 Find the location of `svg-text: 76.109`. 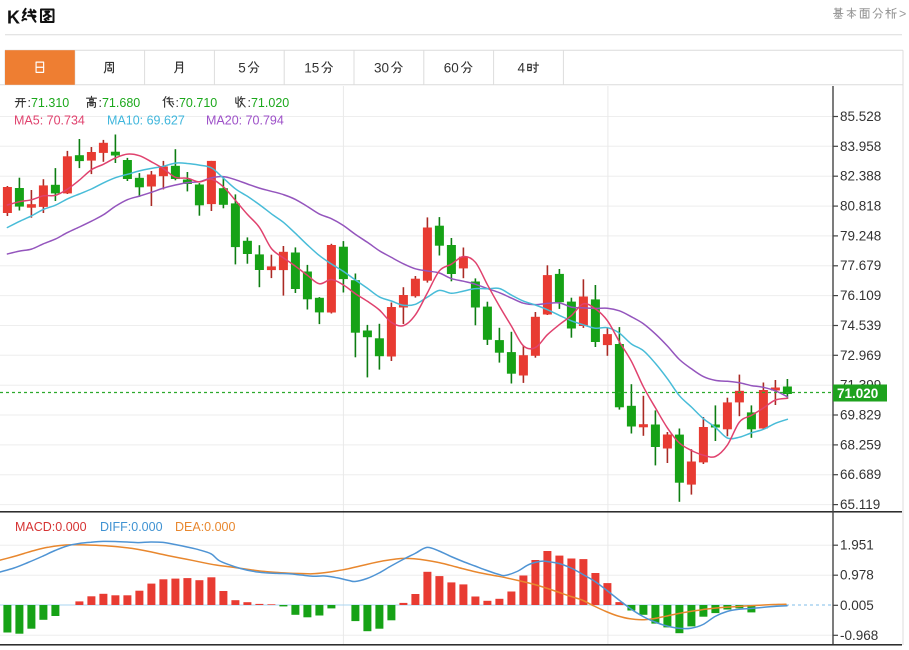

svg-text: 76.109 is located at coordinates (860, 295).